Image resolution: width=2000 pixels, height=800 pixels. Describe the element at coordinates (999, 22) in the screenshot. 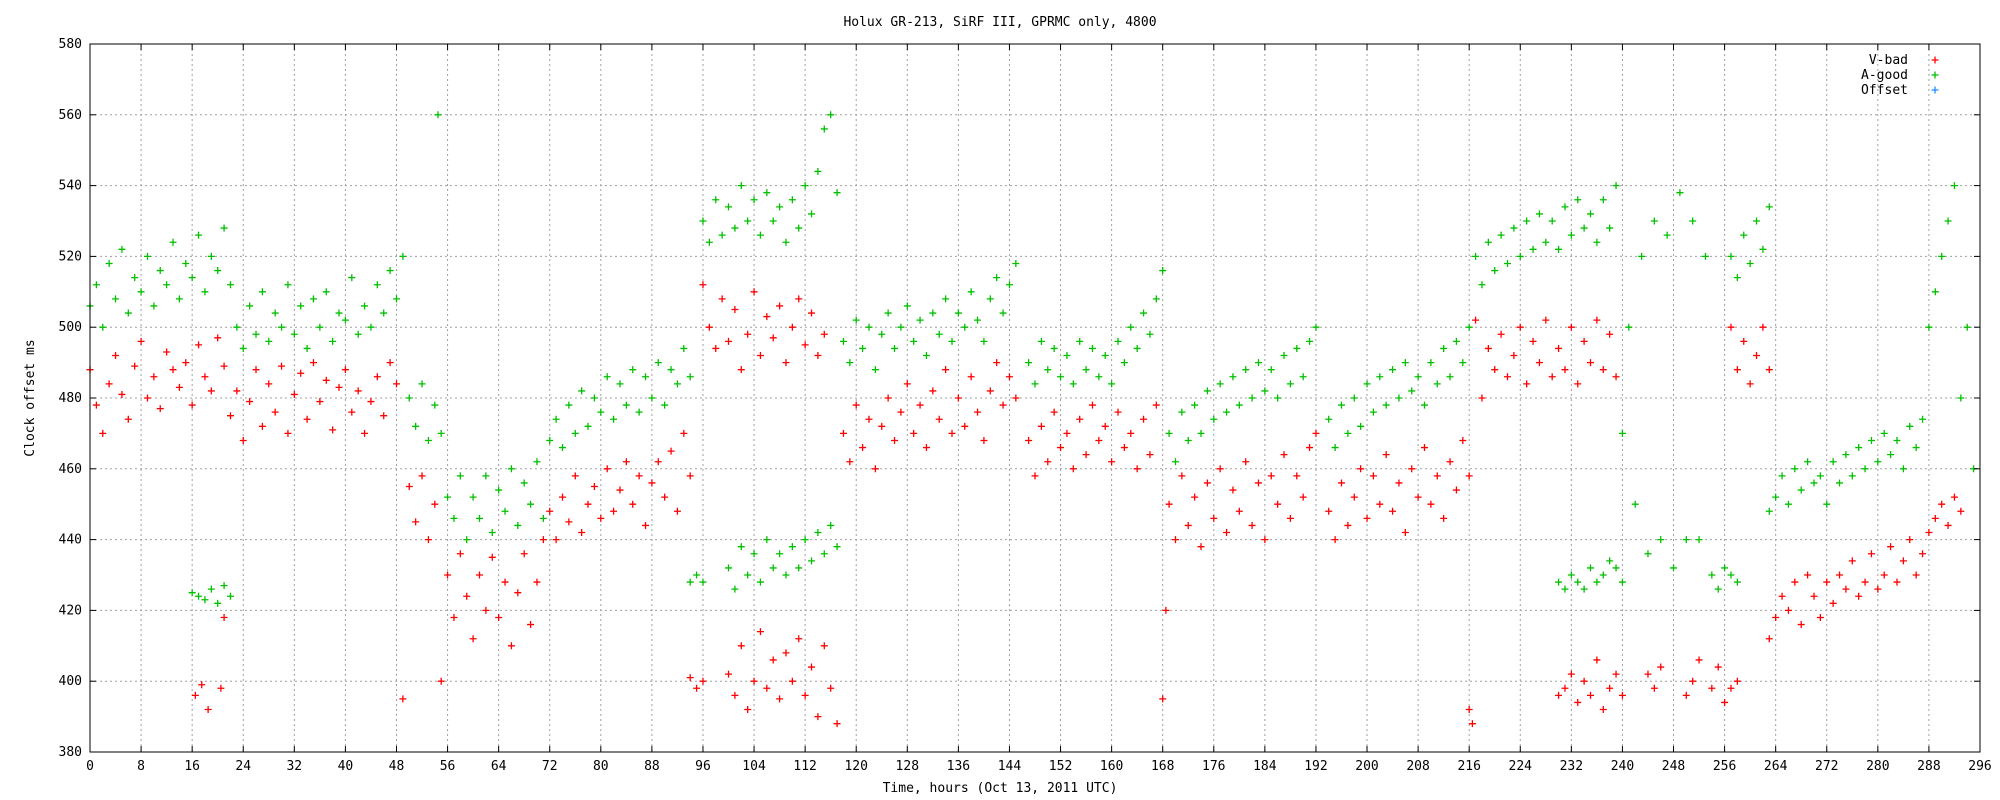

I see `chart-title: Holux GR-213, SiRF III, GPRMC only, 4800` at that location.